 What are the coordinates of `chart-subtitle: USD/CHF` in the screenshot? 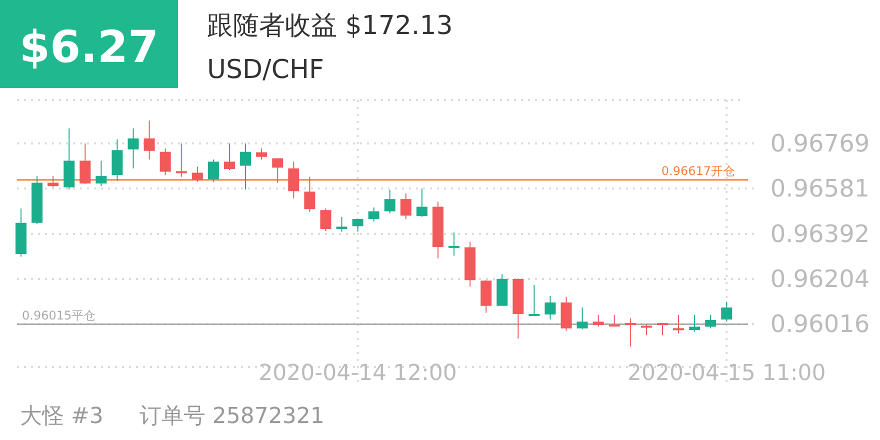 It's located at (265, 70).